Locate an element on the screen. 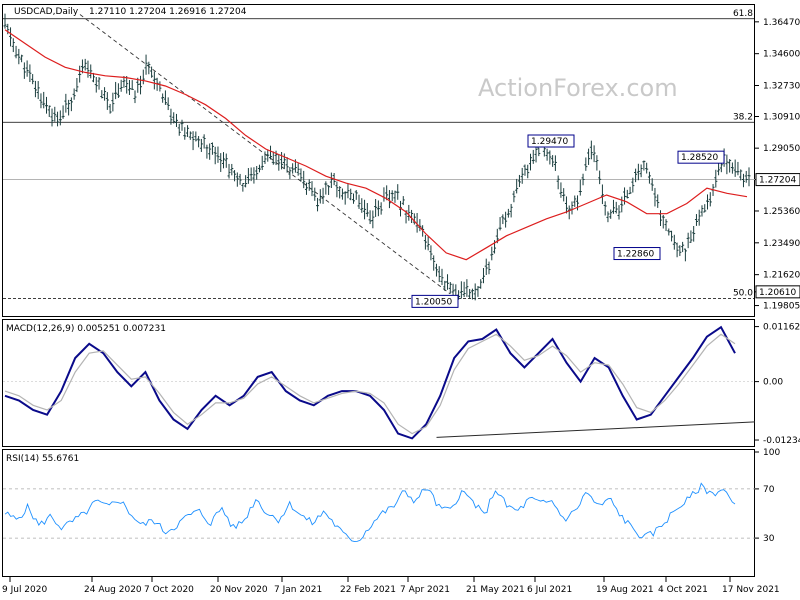  price-annotation-label: 1.20050 is located at coordinates (433, 302).